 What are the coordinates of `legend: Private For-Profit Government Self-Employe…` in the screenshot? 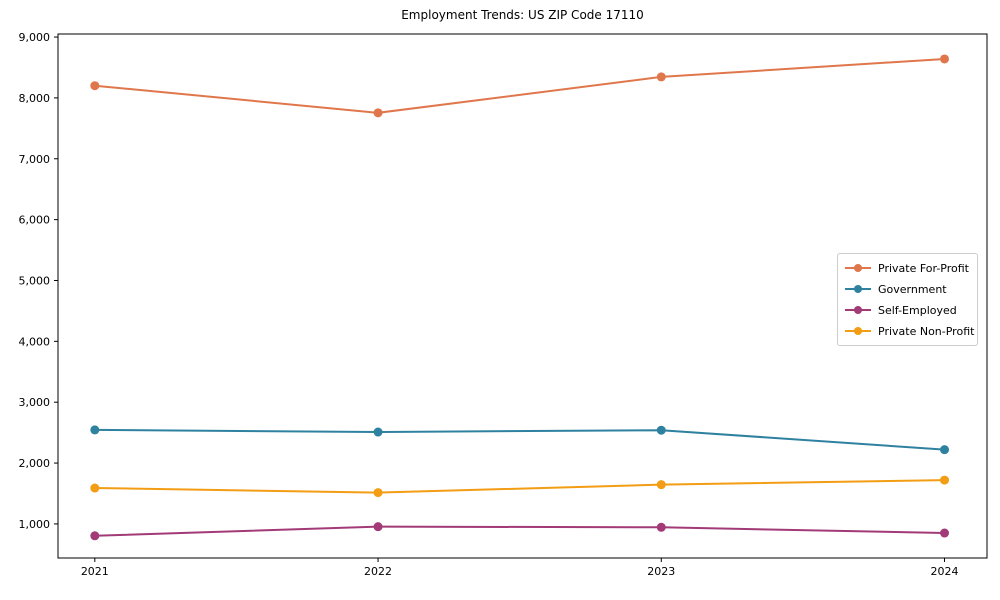 It's located at (907, 299).